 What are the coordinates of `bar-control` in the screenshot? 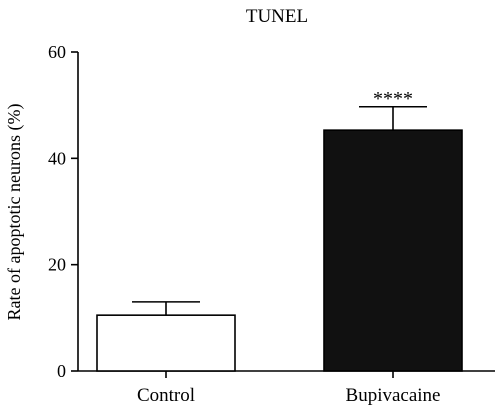 It's located at (166, 343).